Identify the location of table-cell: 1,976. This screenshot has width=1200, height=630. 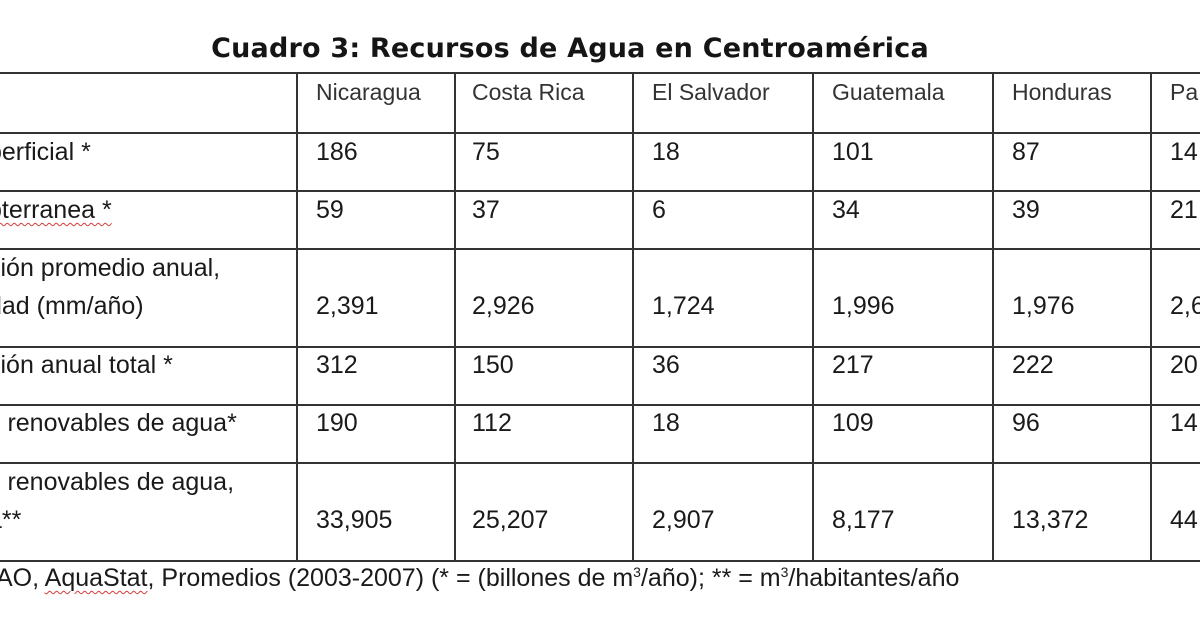
(1043, 306).